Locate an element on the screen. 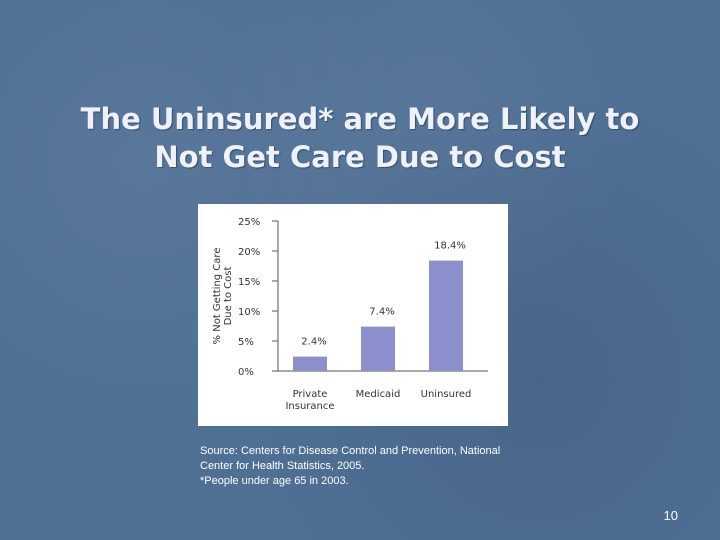 The height and width of the screenshot is (540, 720). page-number: 10 is located at coordinates (670, 515).